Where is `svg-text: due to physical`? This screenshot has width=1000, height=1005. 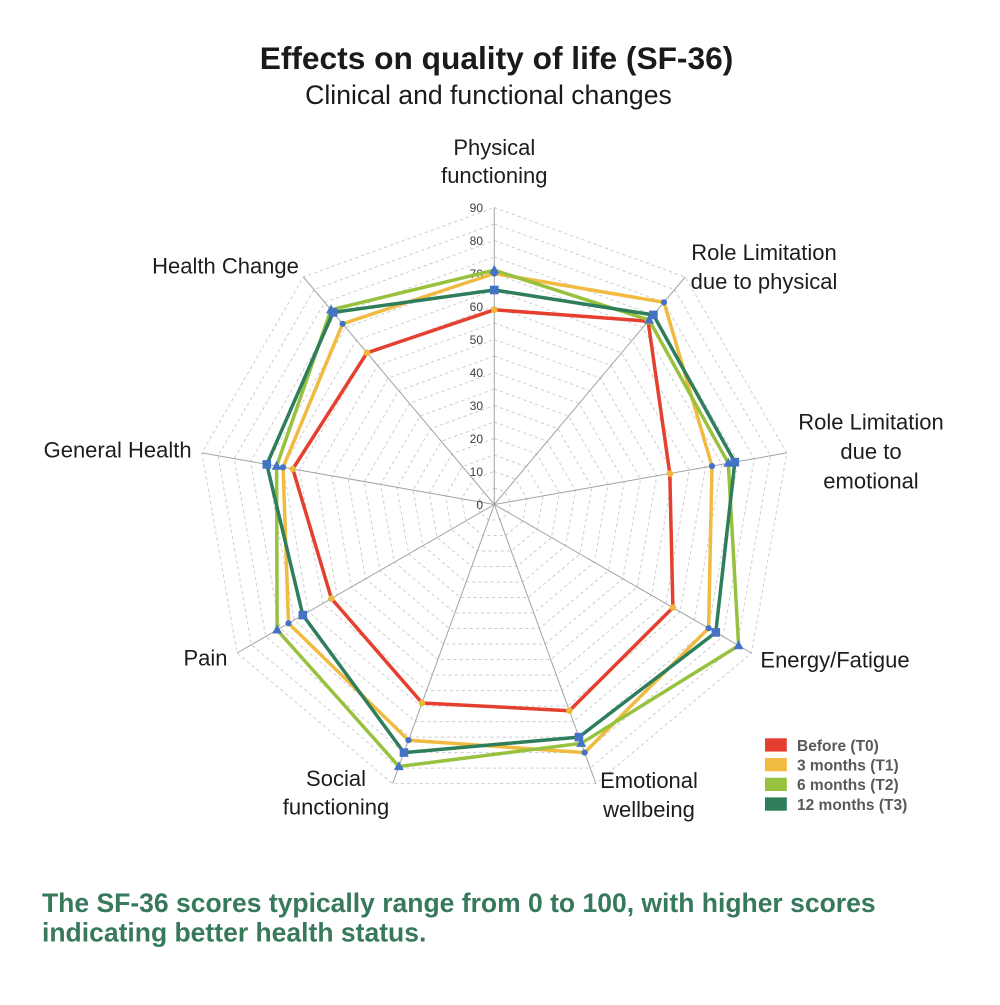
svg-text: due to physical is located at coordinates (764, 281).